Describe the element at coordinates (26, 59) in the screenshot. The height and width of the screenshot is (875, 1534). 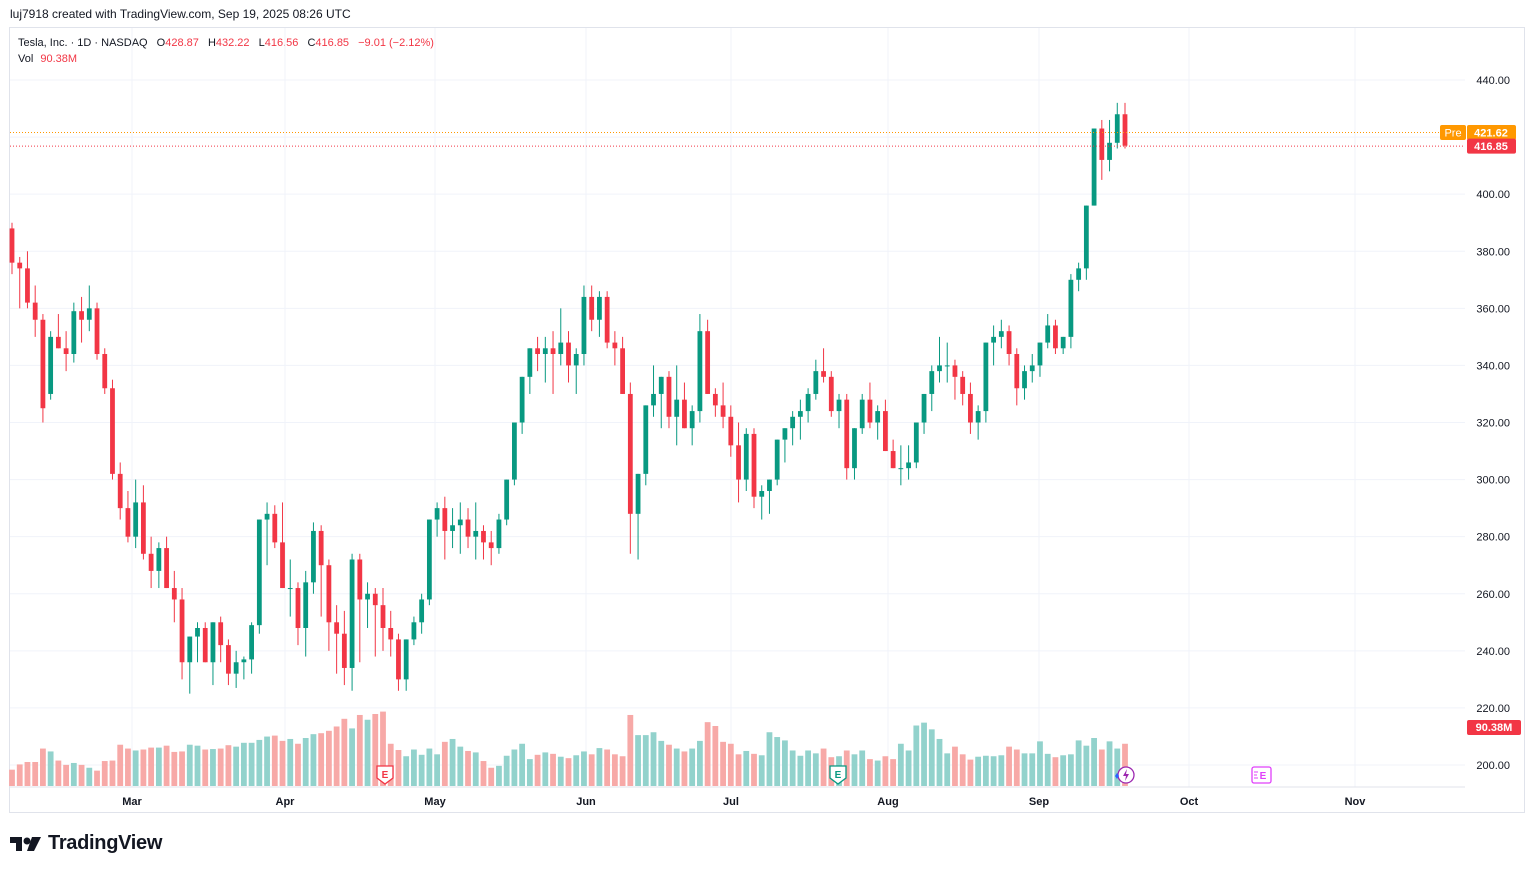
I see `legend-volume-label: Vol` at that location.